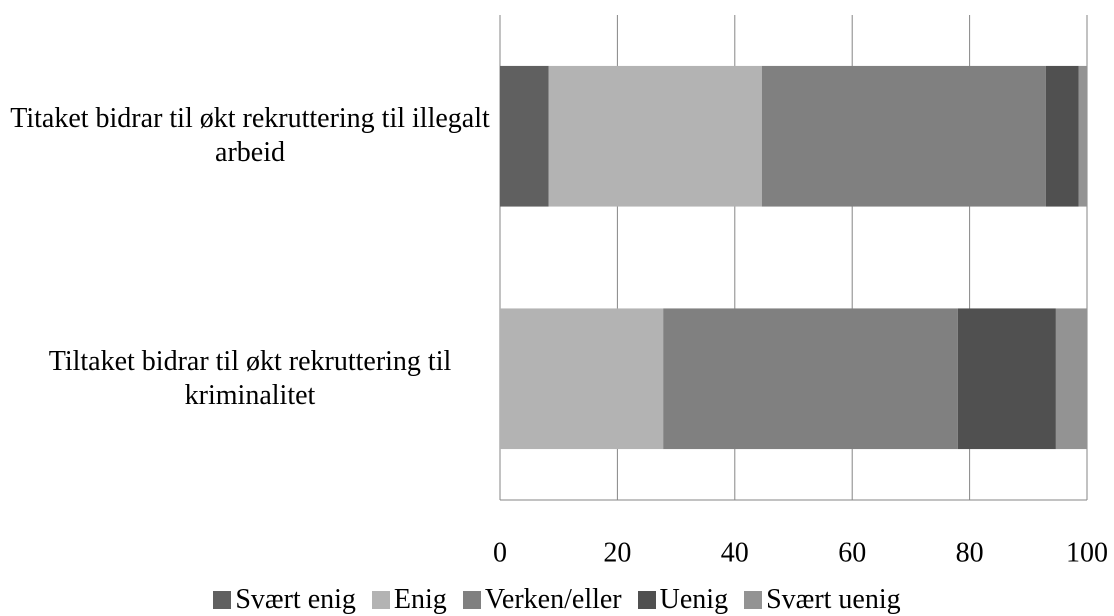  What do you see at coordinates (833, 599) in the screenshot?
I see `legend-label: Svært uenig` at bounding box center [833, 599].